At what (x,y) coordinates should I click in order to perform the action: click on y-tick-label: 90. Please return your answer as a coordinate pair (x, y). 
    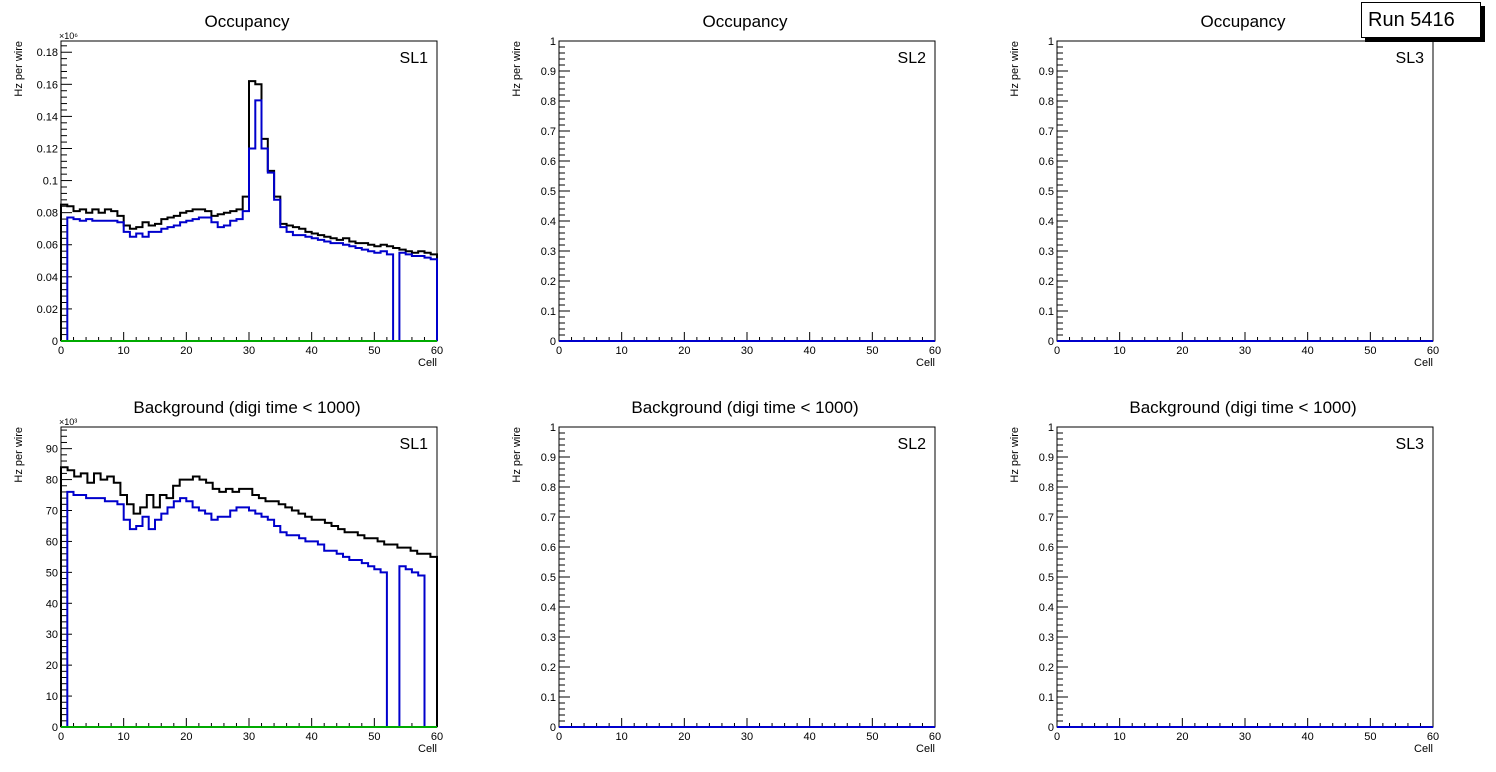
    Looking at the image, I should click on (52, 450).